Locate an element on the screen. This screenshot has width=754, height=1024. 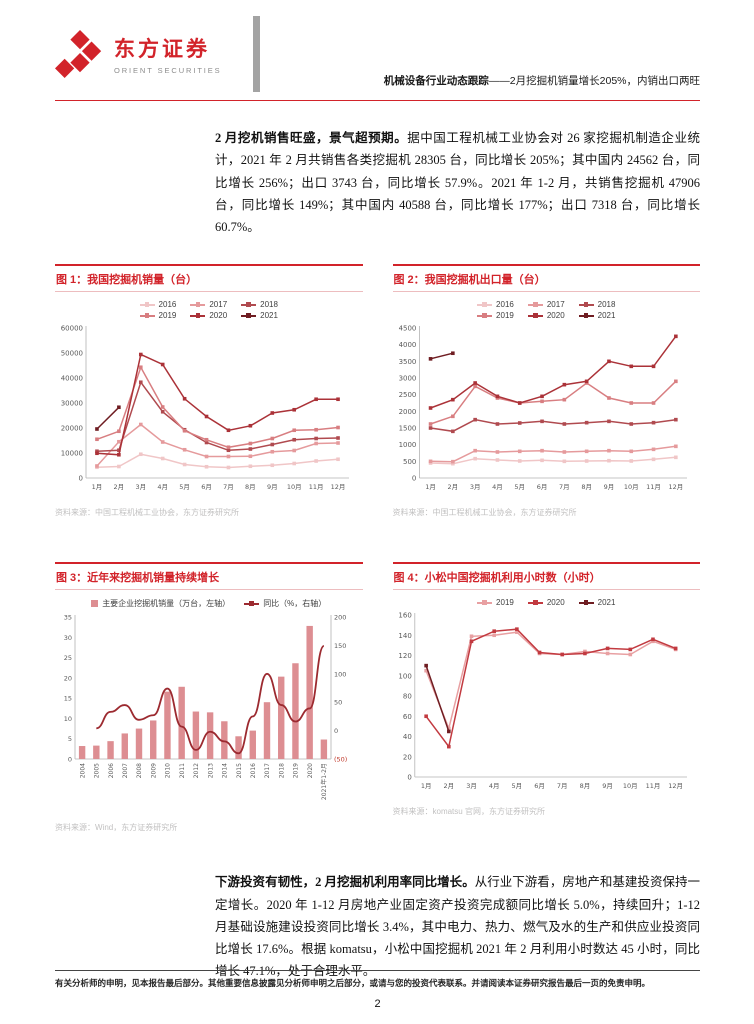
brand-name-cn: 东方证券 is located at coordinates (162, 49).